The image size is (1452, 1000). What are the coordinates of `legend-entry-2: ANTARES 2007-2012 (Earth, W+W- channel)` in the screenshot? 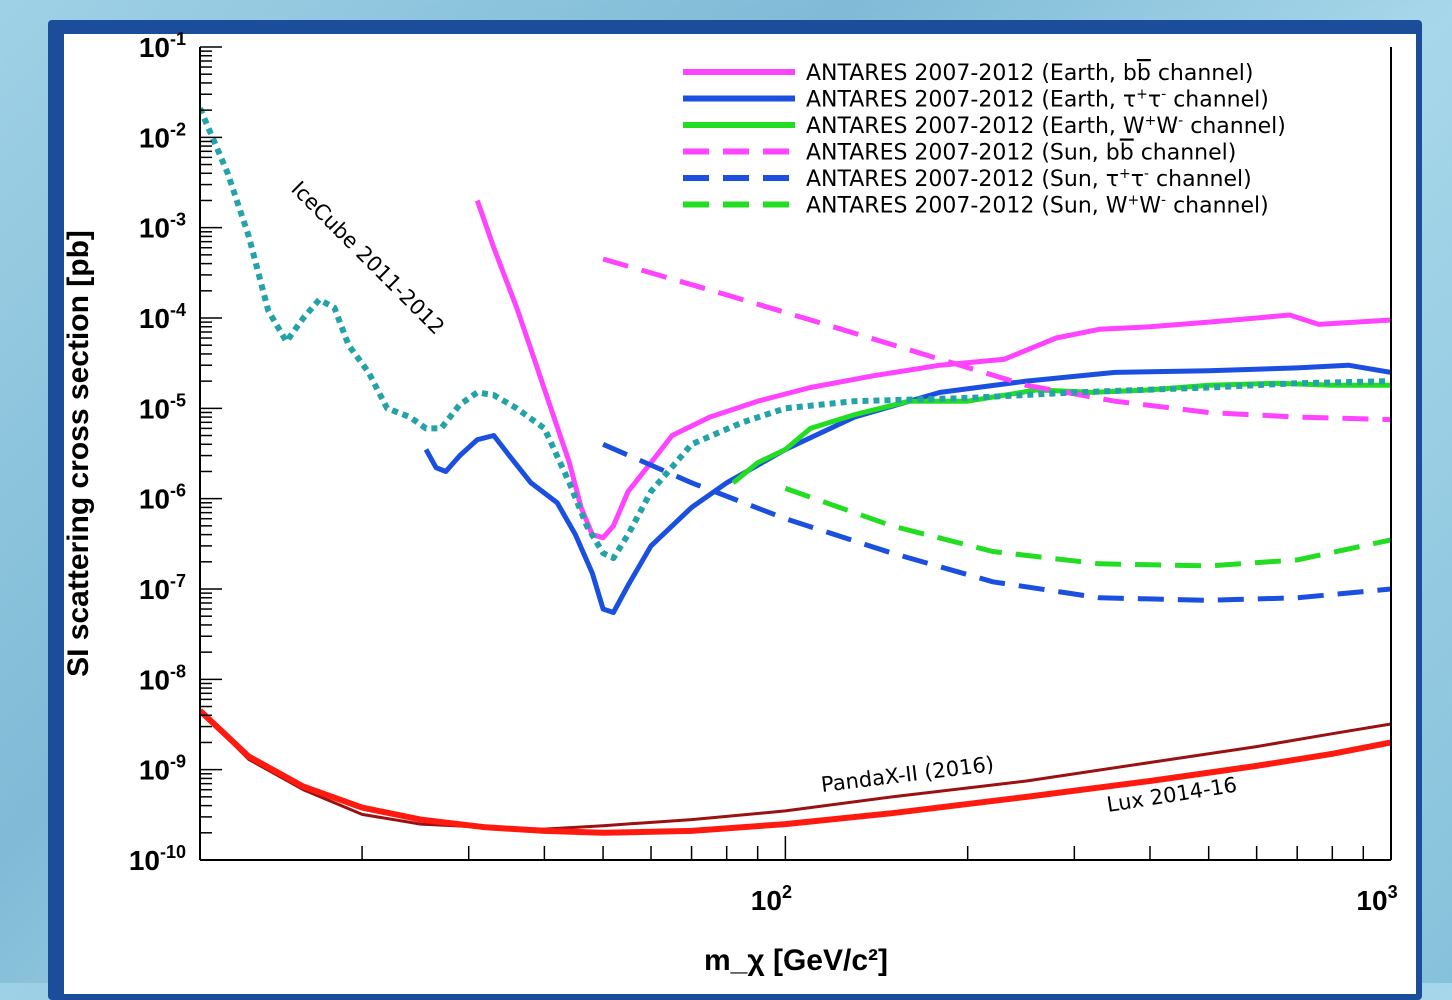 It's located at (1046, 126).